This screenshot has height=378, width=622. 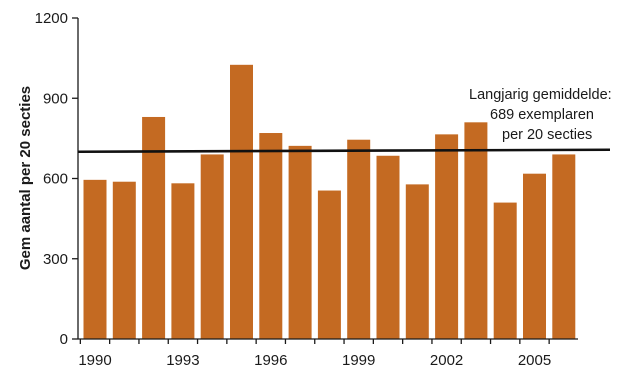 I want to click on bar-1998, so click(x=329, y=264).